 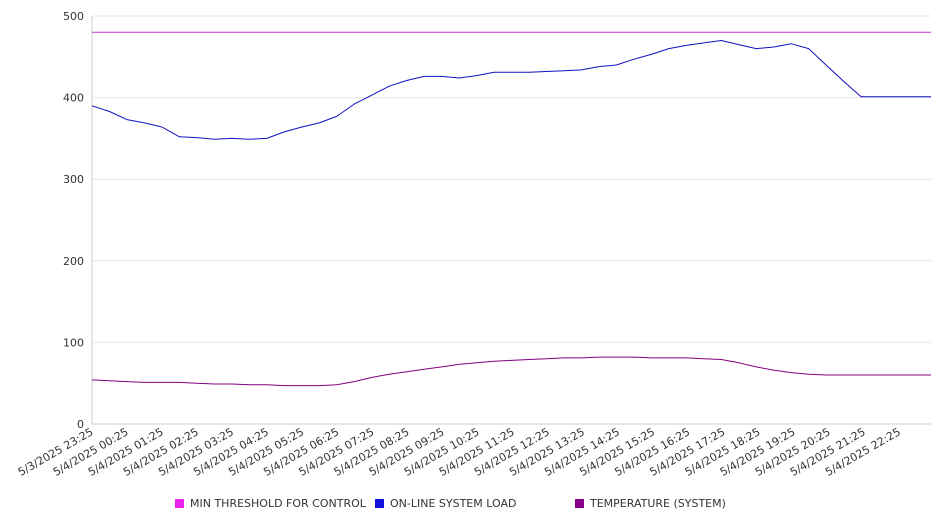 What do you see at coordinates (73, 220) in the screenshot?
I see `y-tick-labels: 0 100 200 300 400 500` at bounding box center [73, 220].